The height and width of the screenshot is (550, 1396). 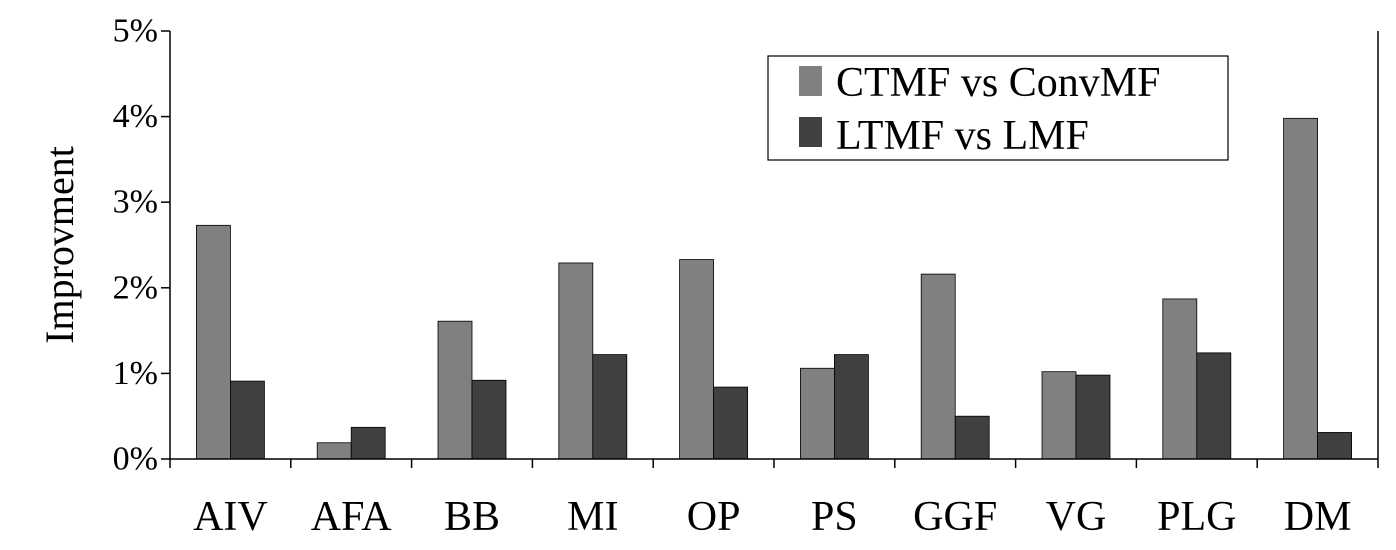 What do you see at coordinates (834, 517) in the screenshot?
I see `x-category-label: PS` at bounding box center [834, 517].